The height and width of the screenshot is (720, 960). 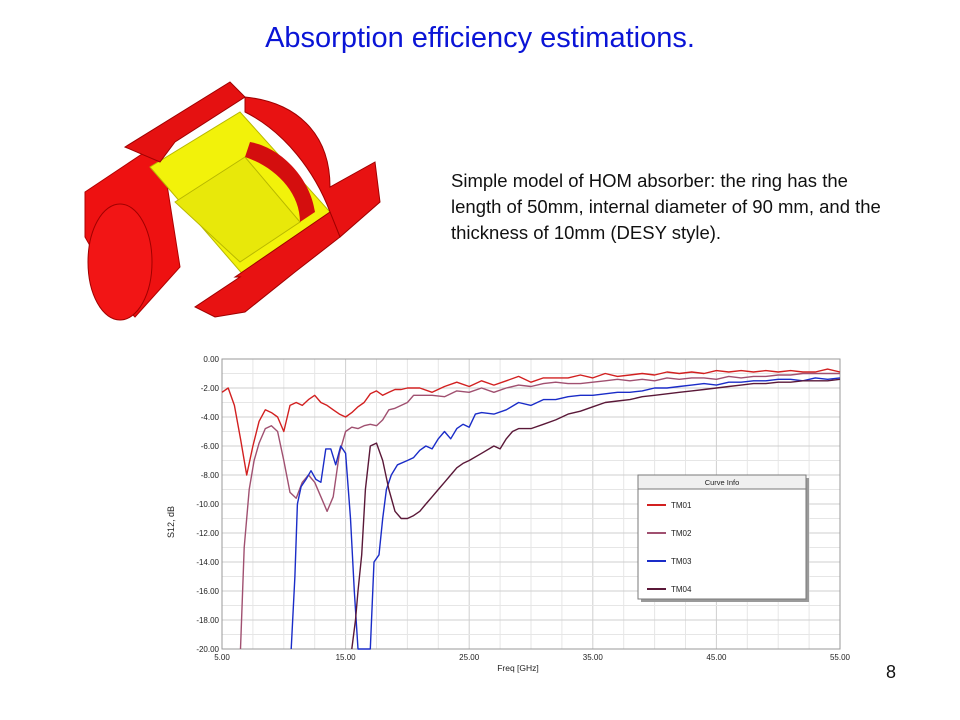 I want to click on x-tick-label: 45.00, so click(x=716, y=657).